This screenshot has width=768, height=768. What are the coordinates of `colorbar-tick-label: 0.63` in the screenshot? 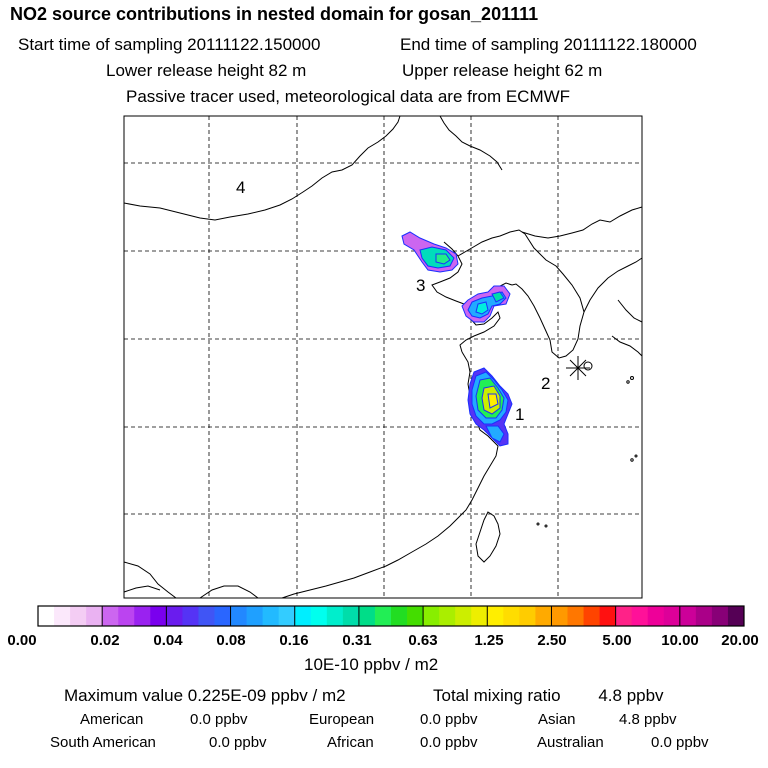 It's located at (423, 640).